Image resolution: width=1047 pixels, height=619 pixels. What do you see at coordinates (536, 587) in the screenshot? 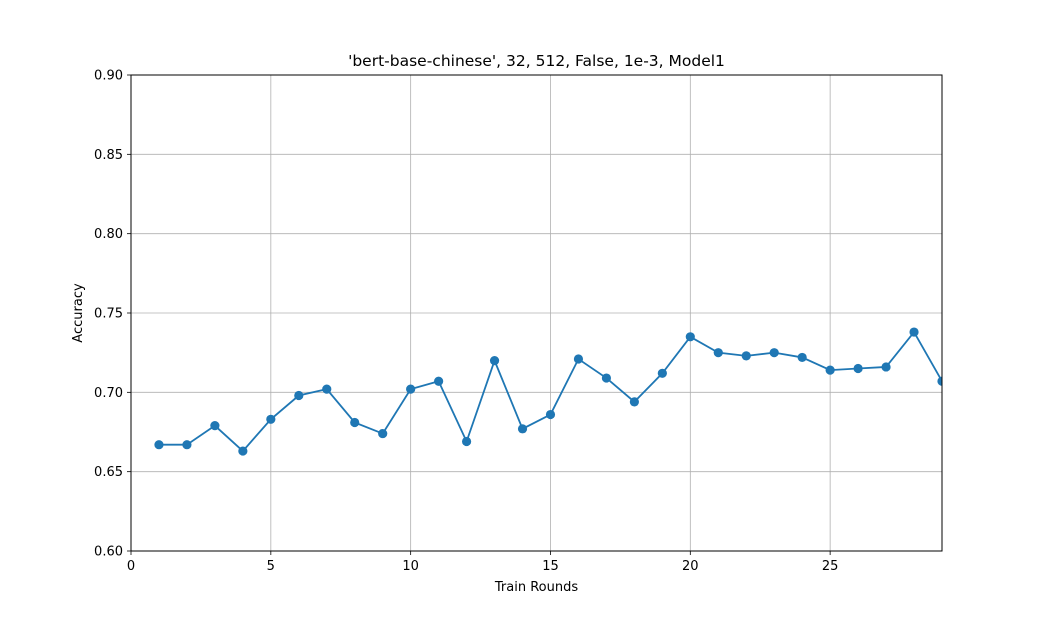
I see `x-axis-label: Train Rounds` at bounding box center [536, 587].